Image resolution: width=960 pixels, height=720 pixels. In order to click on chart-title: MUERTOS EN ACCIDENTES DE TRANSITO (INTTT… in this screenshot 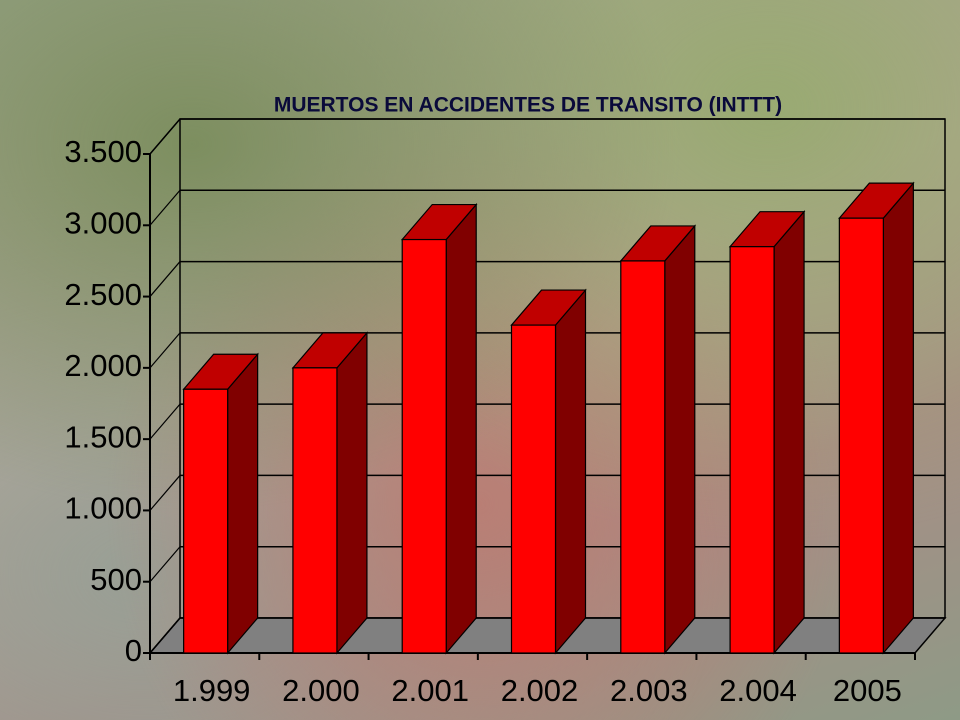, I will do `click(528, 105)`.